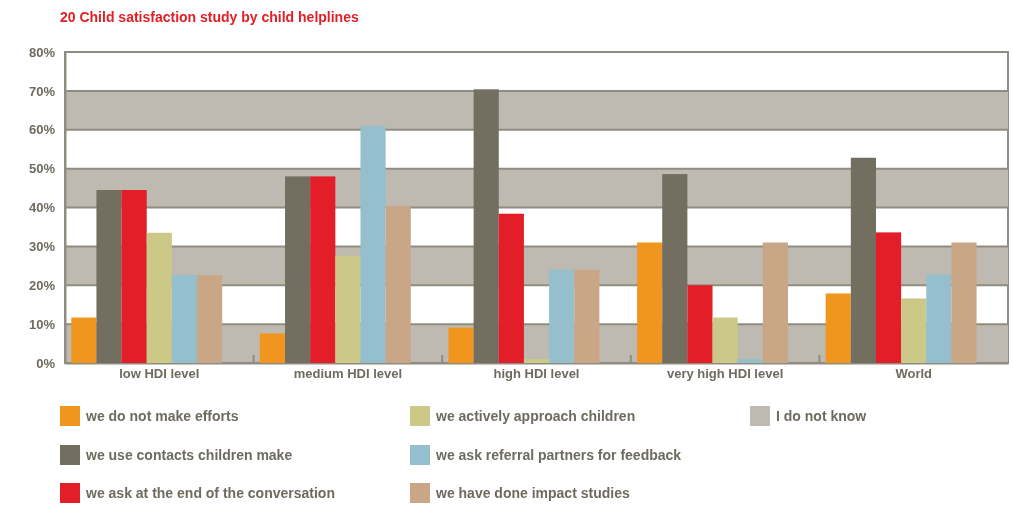 The image size is (1013, 508). What do you see at coordinates (914, 374) in the screenshot?
I see `x-tick-label: World` at bounding box center [914, 374].